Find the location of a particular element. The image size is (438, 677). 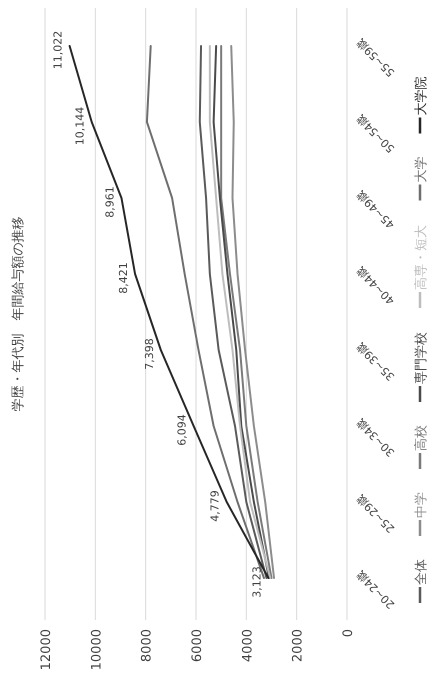

text: 大学 is located at coordinates (421, 169).